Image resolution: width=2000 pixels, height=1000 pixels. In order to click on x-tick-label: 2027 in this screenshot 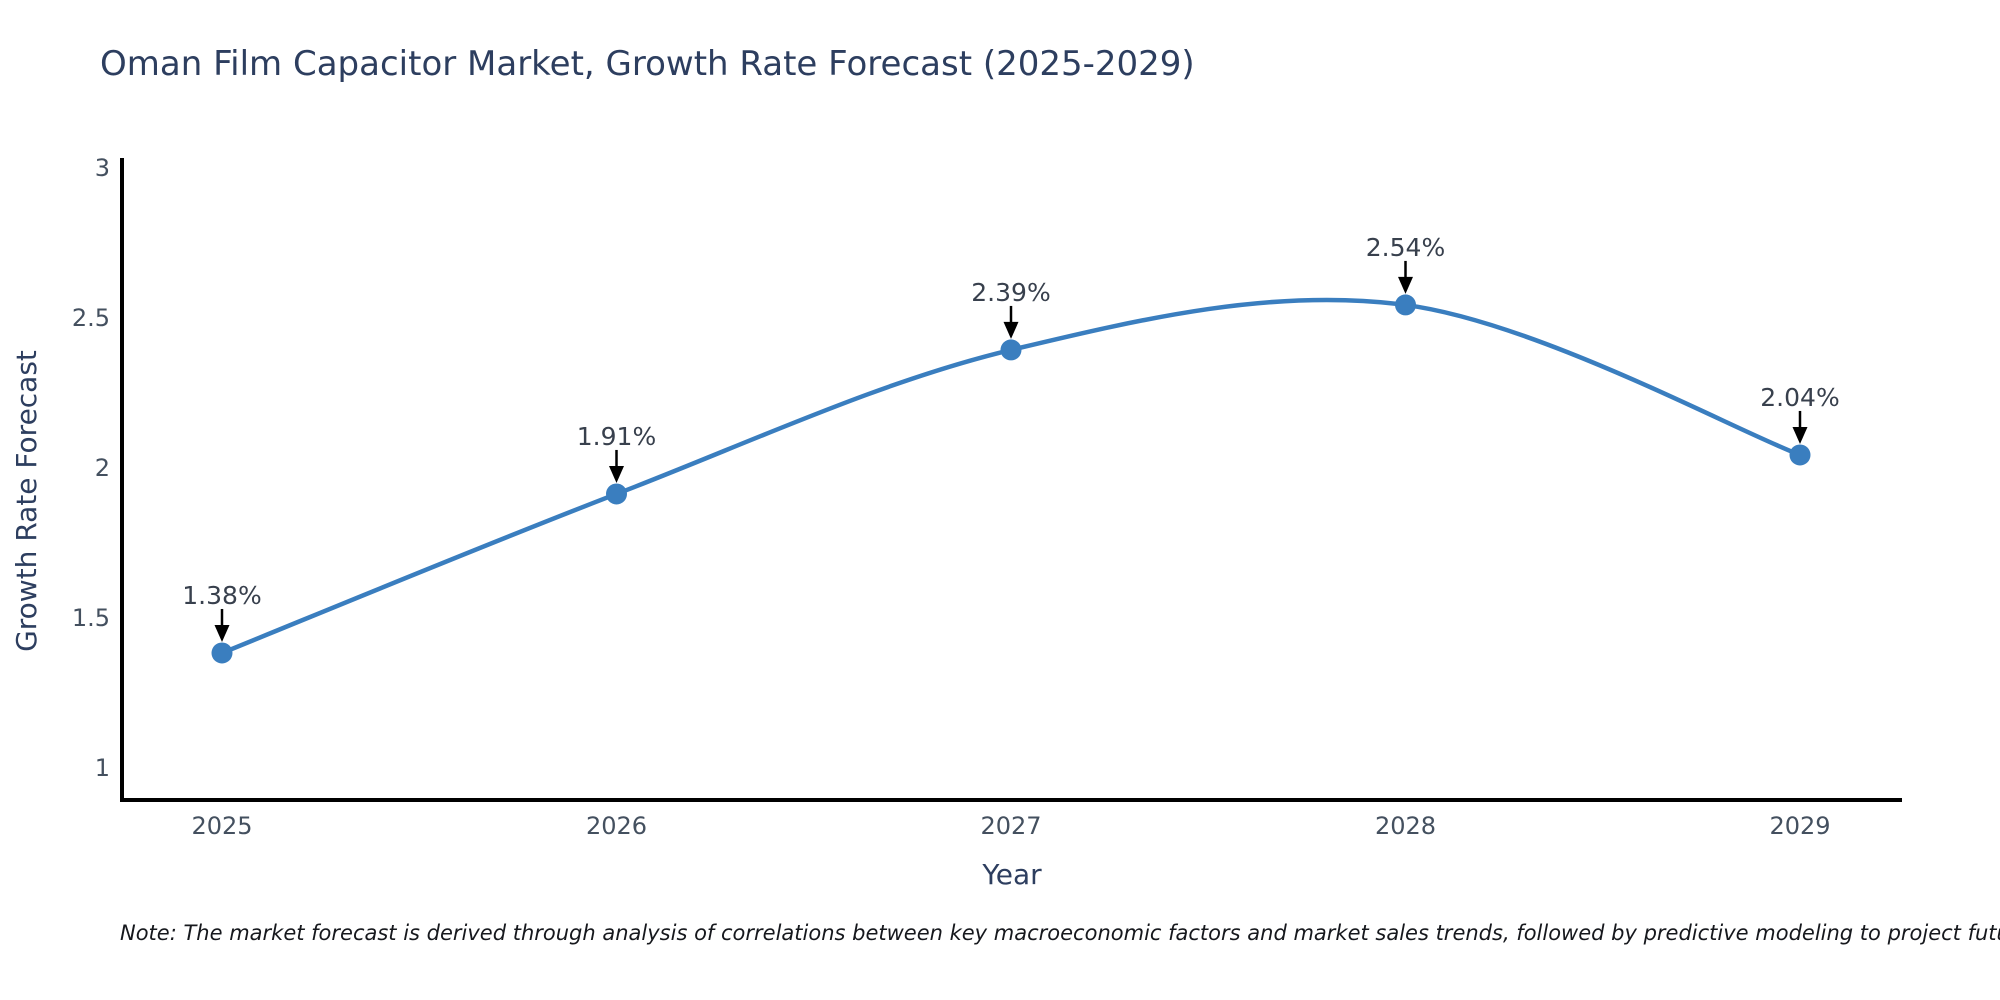, I will do `click(1010, 826)`.